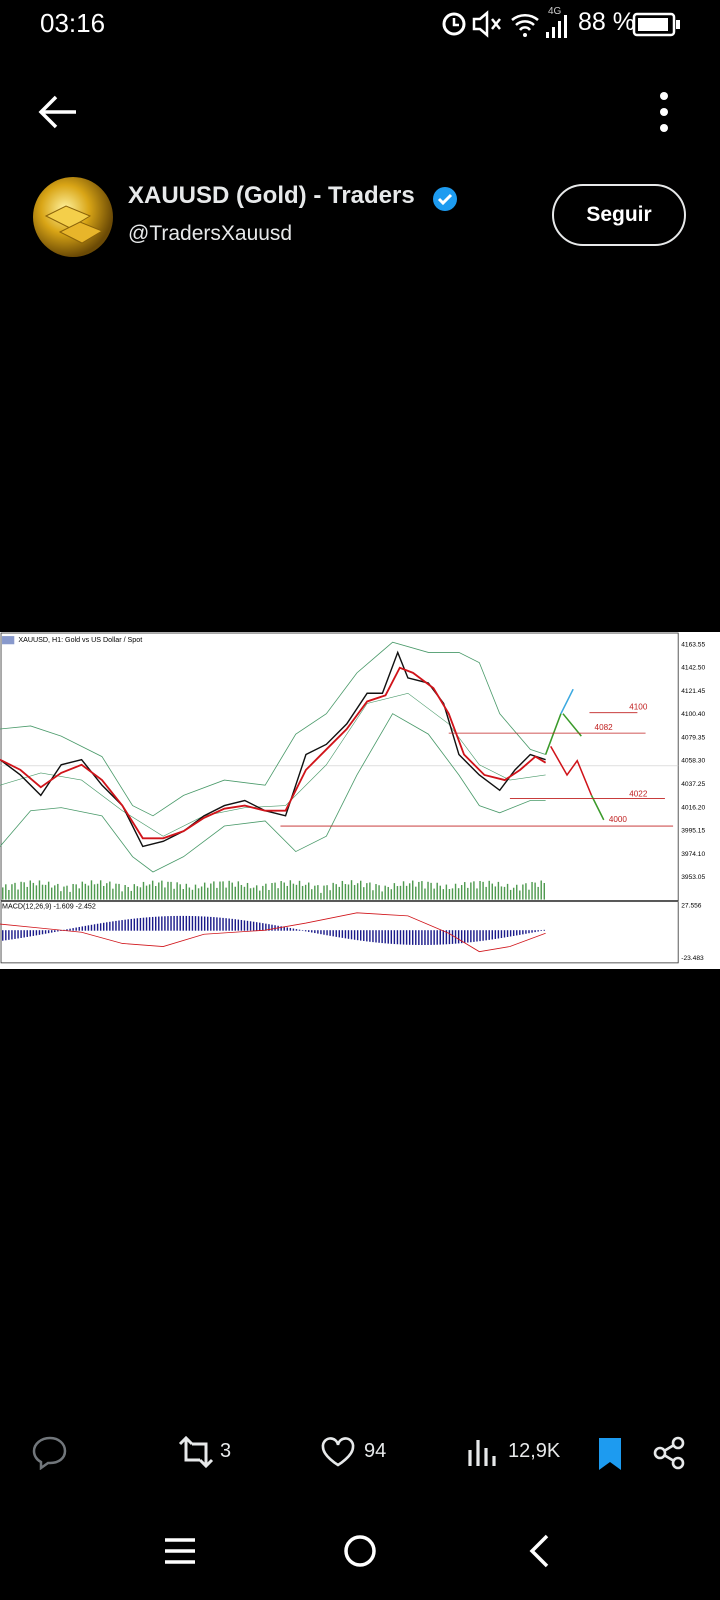  What do you see at coordinates (482, 1452) in the screenshot?
I see `views-icon` at bounding box center [482, 1452].